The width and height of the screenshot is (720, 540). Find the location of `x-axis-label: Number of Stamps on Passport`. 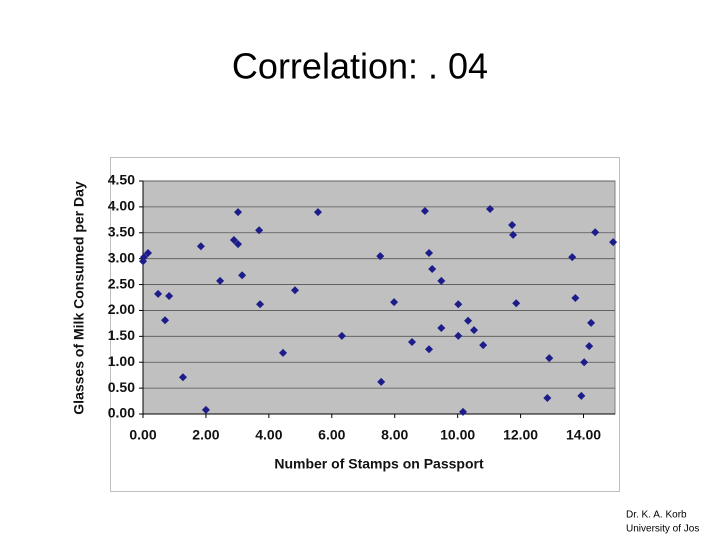

x-axis-label: Number of Stamps on Passport is located at coordinates (379, 464).